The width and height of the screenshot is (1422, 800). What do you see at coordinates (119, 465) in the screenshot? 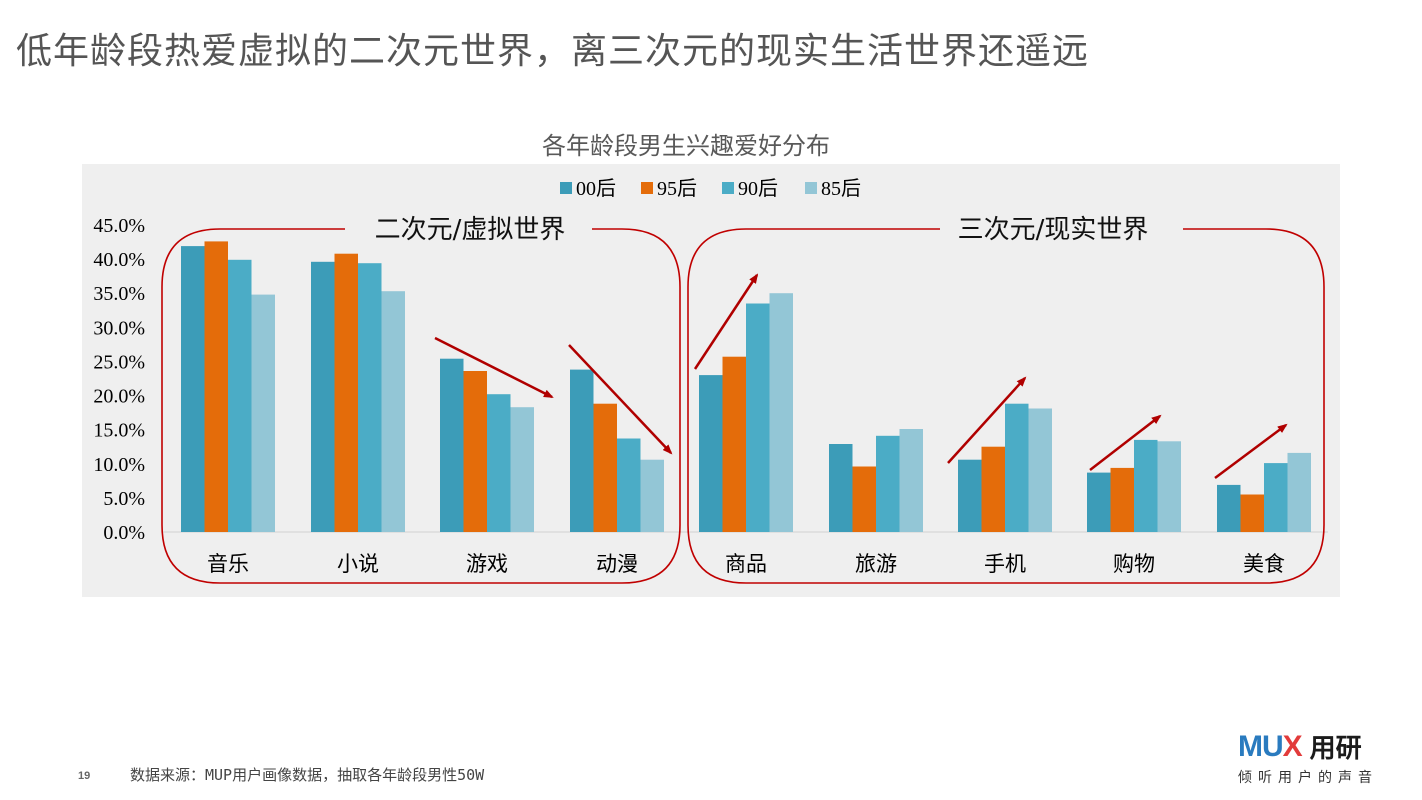
I see `y-tick-label: 10.0%` at bounding box center [119, 465].